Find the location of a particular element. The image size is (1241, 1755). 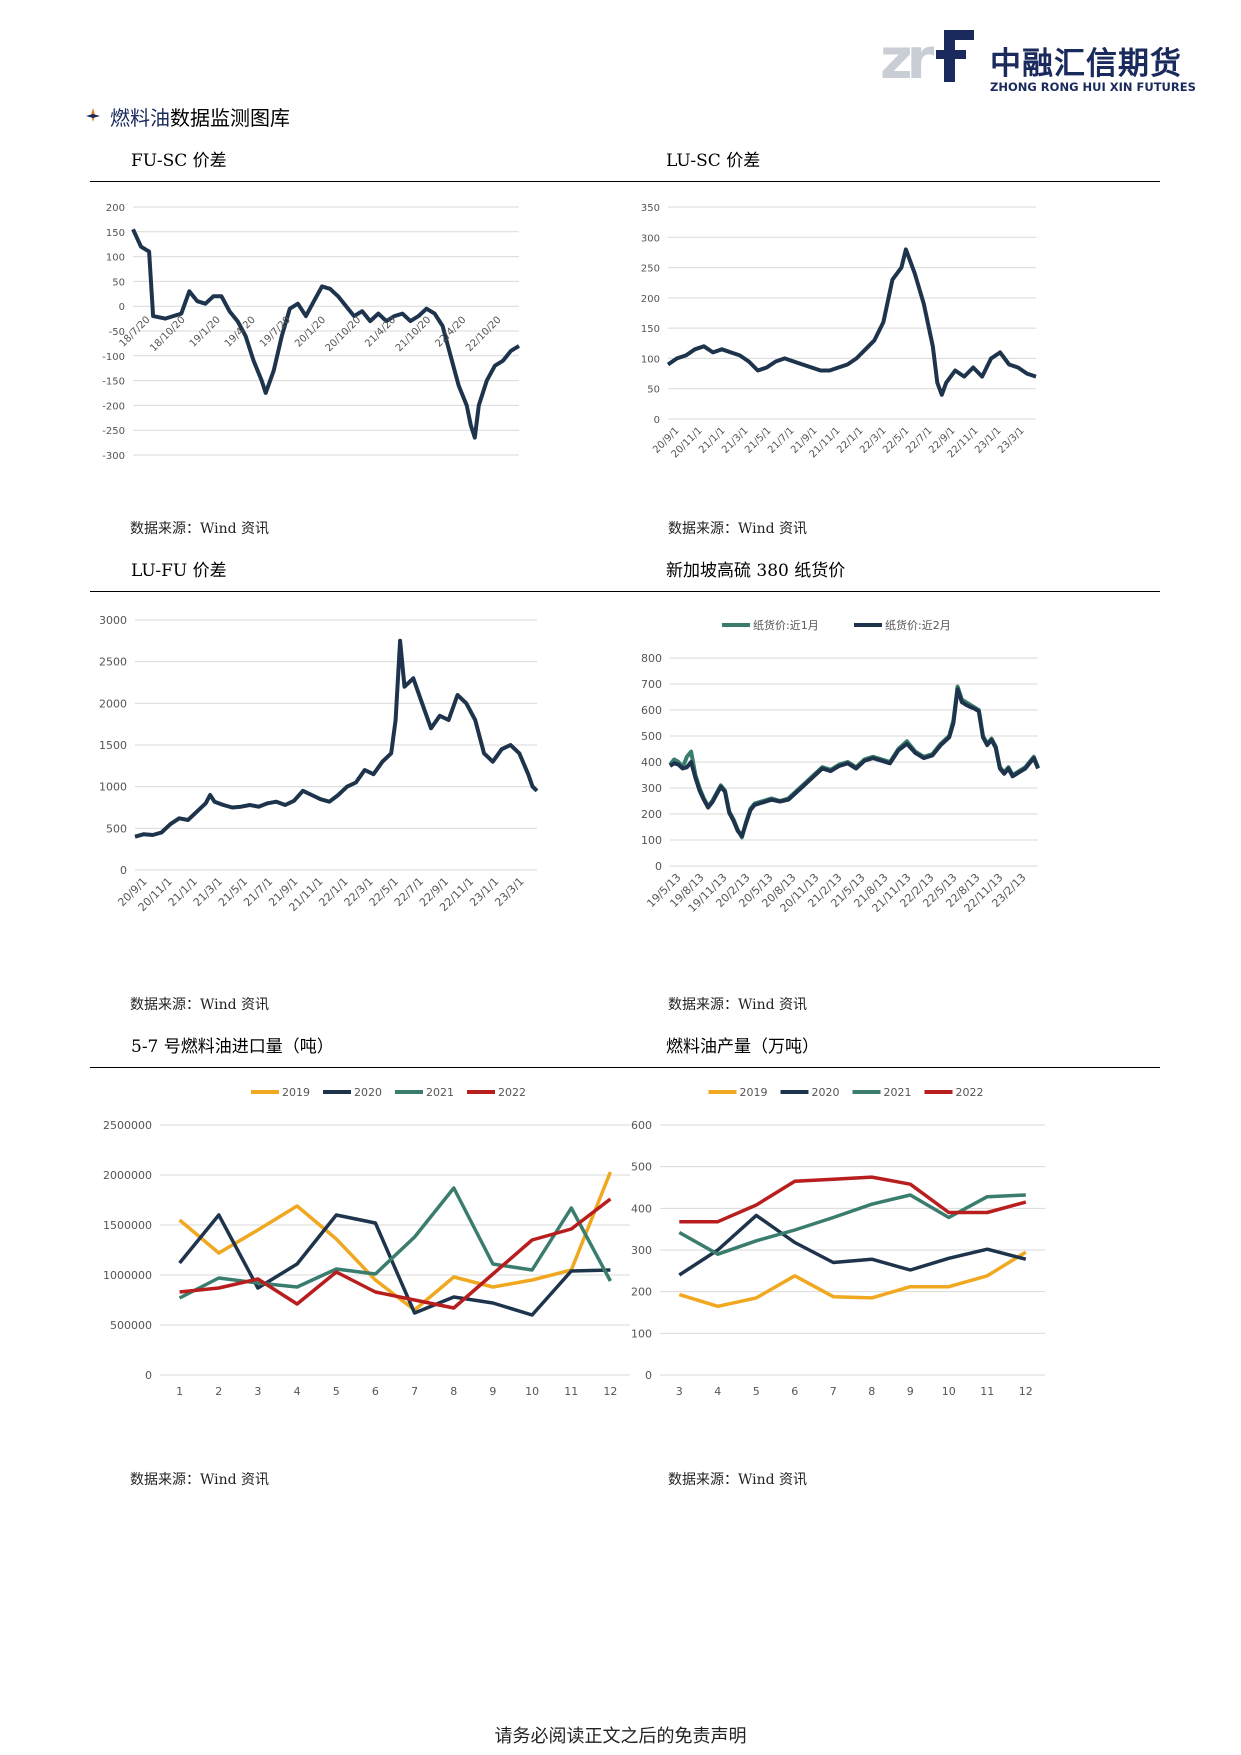

zrf-logo-icon: zr is located at coordinates (927, 58).